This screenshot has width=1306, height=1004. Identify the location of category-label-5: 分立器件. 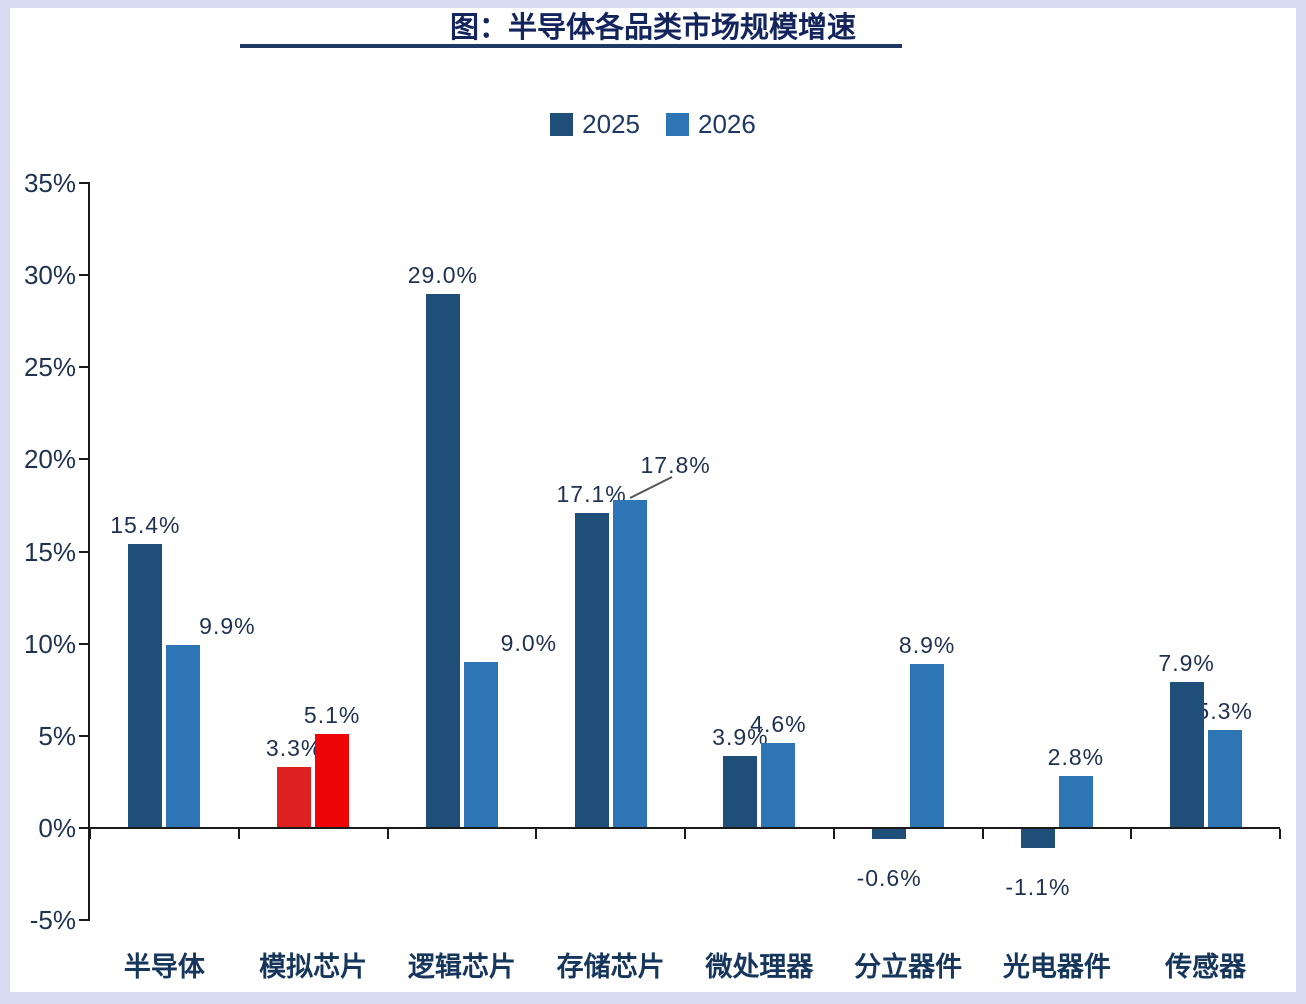
(908, 967).